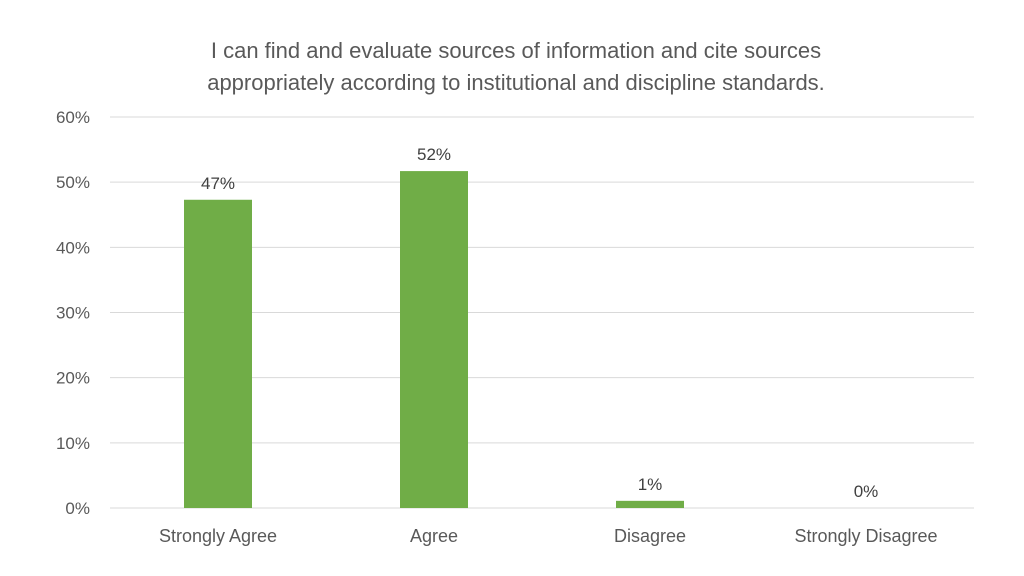  Describe the element at coordinates (73, 182) in the screenshot. I see `y-tick-label: 50%` at that location.